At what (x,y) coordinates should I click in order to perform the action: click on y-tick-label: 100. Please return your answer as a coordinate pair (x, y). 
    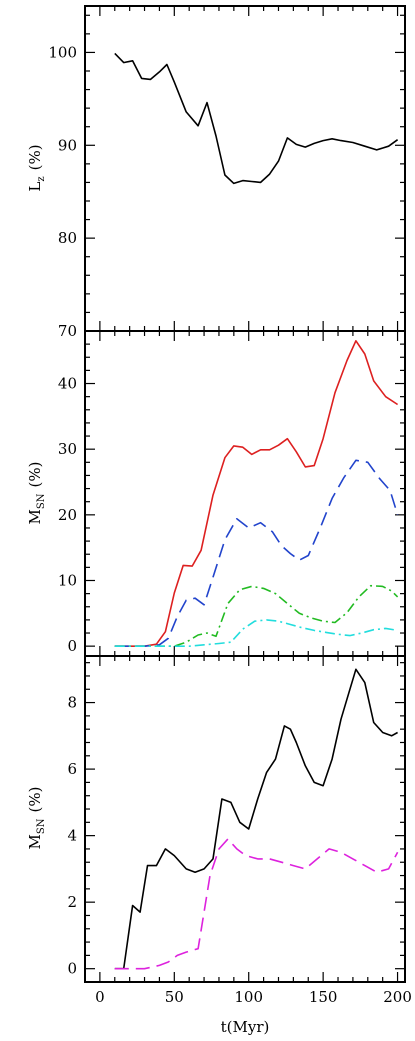
    Looking at the image, I should click on (62, 52).